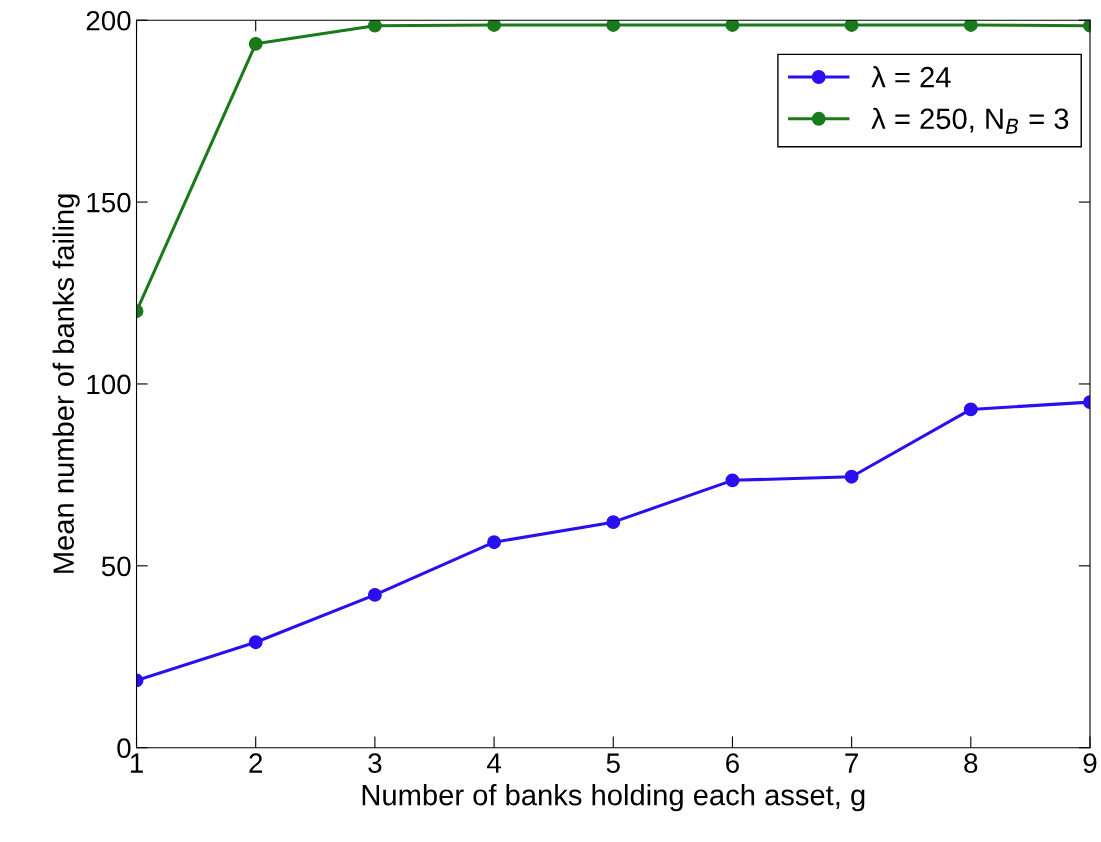 The height and width of the screenshot is (842, 1101). I want to click on y-tick-label: 100, so click(109, 384).